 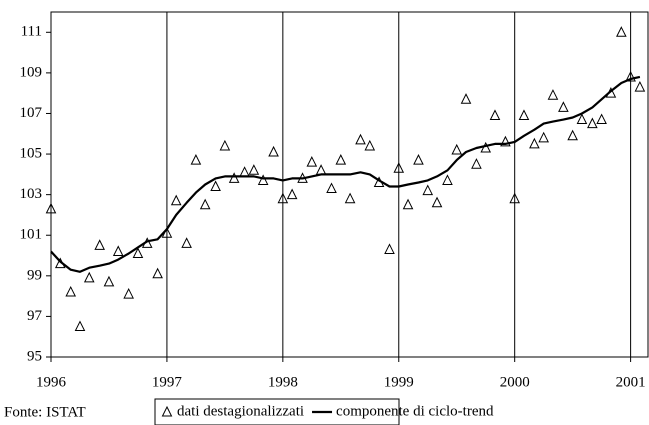 I want to click on x-tick-label: 1997, so click(x=167, y=382).